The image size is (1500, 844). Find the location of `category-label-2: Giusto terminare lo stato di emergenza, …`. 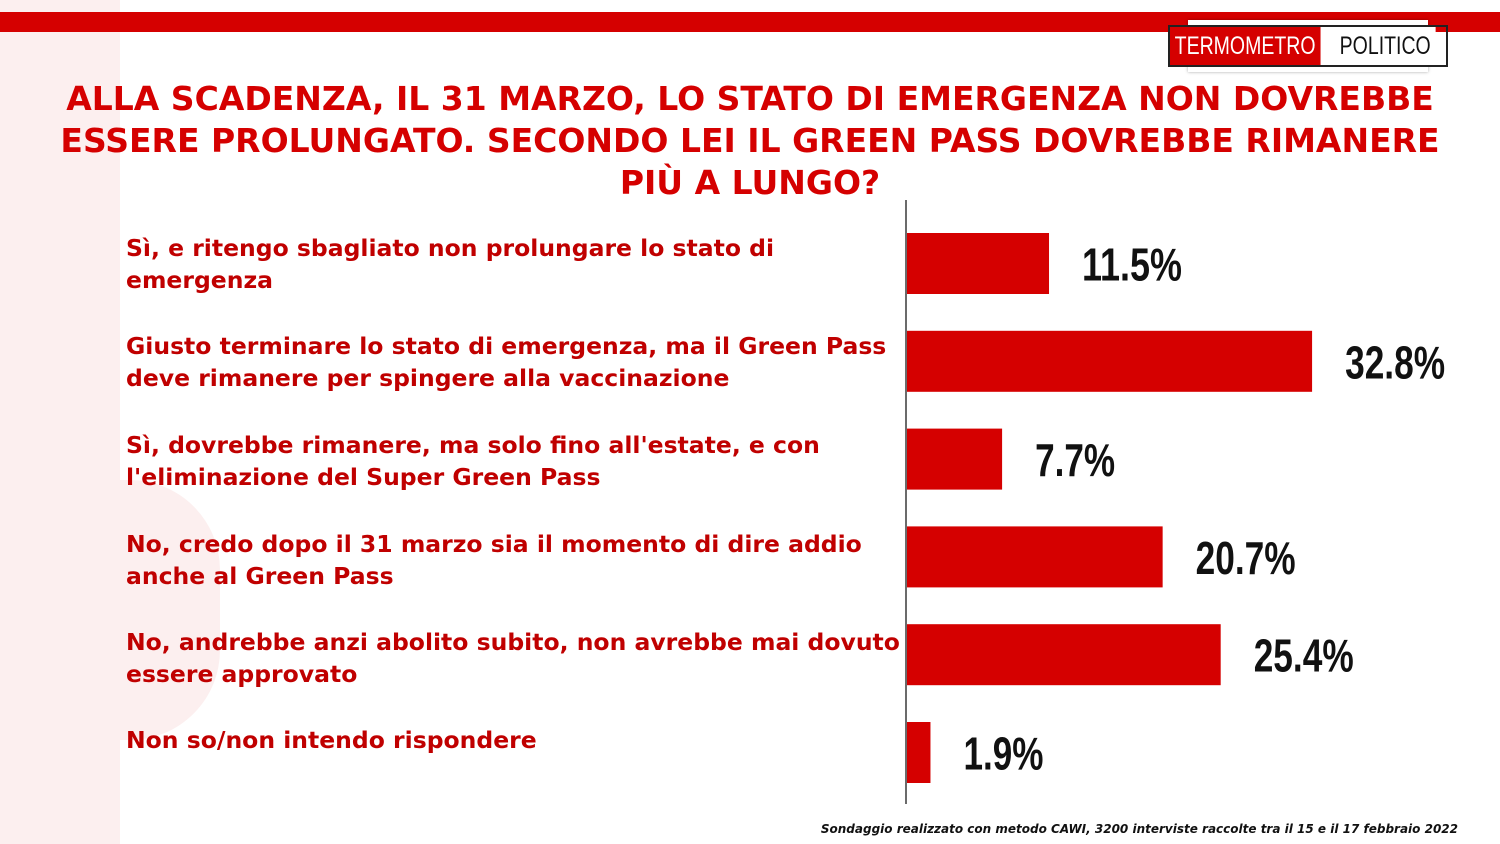

category-label-2: Giusto terminare lo stato di emergenza, … is located at coordinates (506, 362).